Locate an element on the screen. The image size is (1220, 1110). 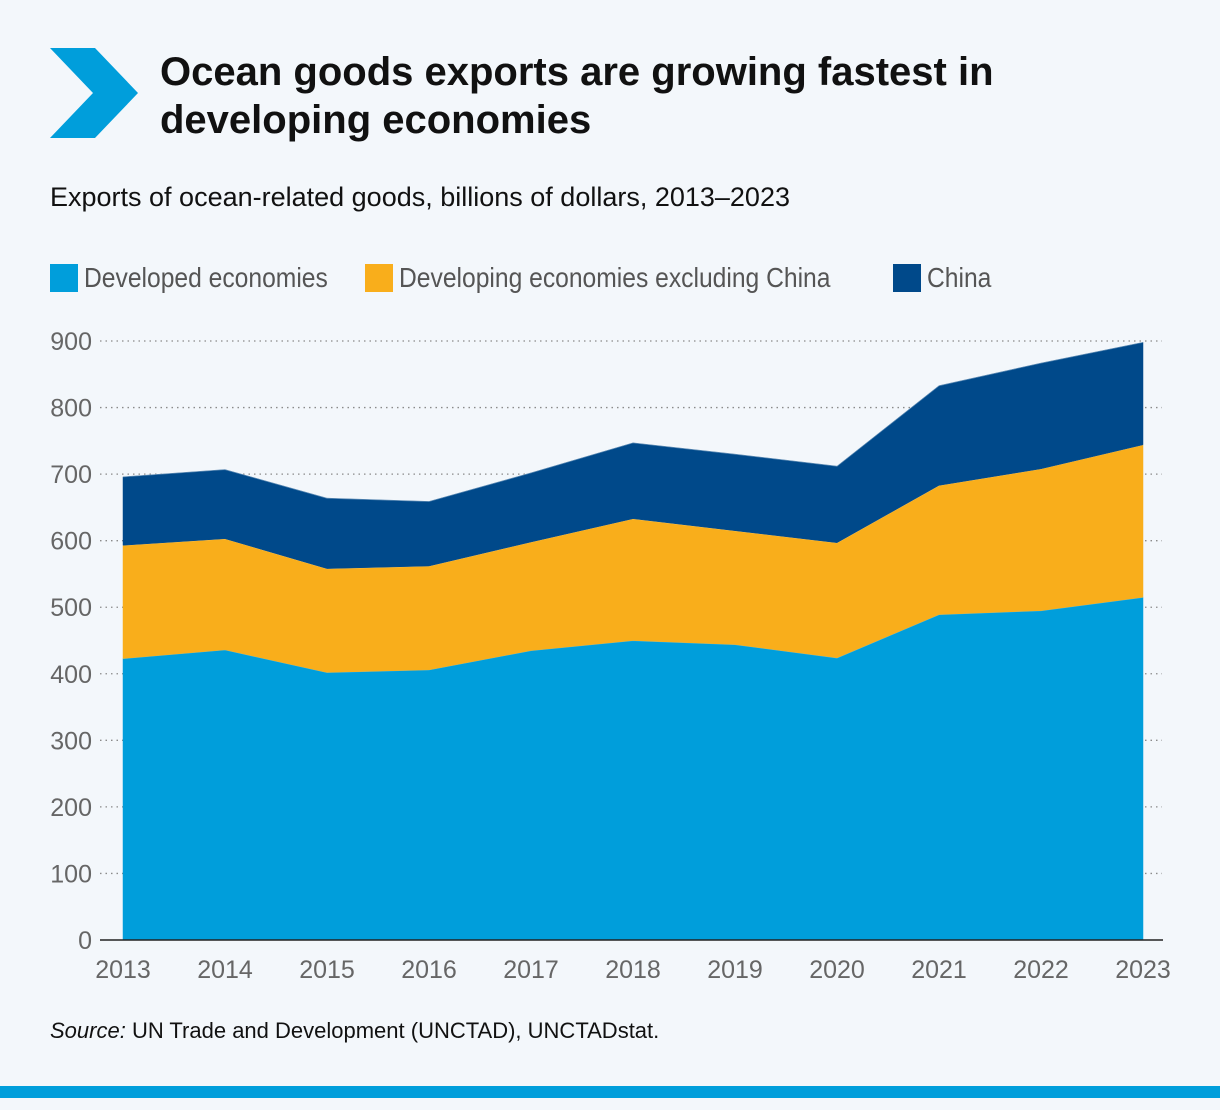
y-tick-label: 900 is located at coordinates (71, 342).